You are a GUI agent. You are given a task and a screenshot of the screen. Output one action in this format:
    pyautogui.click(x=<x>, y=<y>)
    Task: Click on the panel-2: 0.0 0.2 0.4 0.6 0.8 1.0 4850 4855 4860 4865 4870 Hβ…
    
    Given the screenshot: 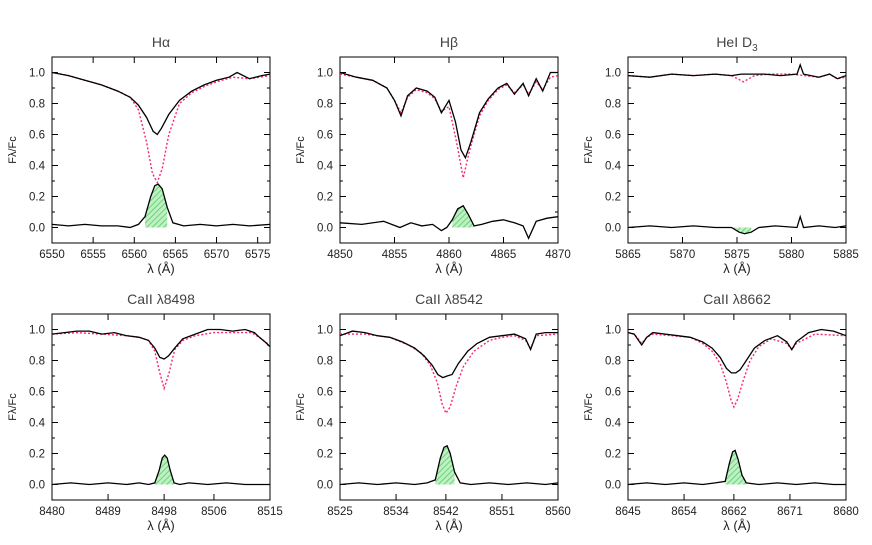 What is the action you would take?
    pyautogui.click(x=433, y=155)
    